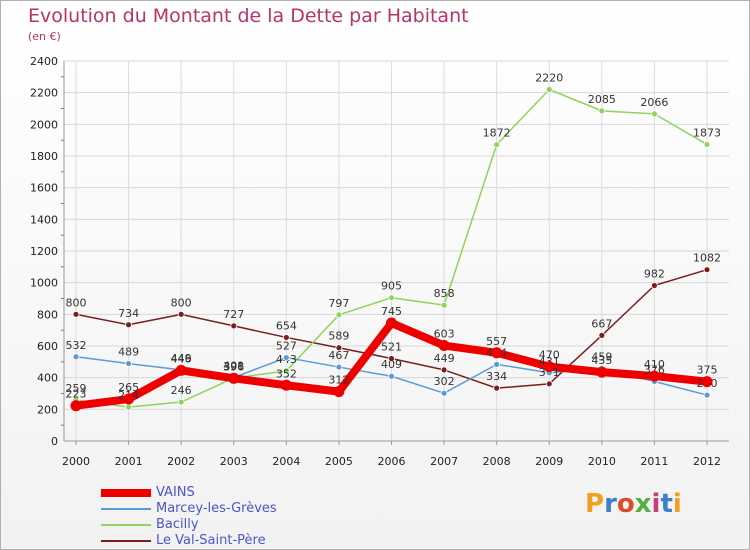  Describe the element at coordinates (496, 376) in the screenshot. I see `data-label: 334` at that location.